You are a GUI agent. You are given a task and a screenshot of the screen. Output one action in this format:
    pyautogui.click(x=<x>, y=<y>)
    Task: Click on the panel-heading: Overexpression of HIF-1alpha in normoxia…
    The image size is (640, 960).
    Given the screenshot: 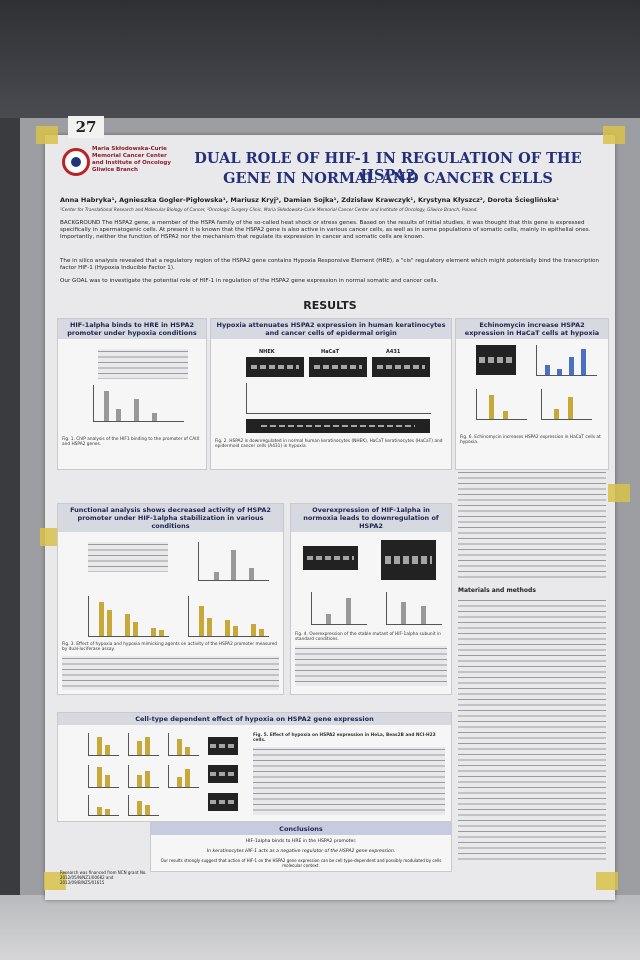 What is the action you would take?
    pyautogui.click(x=371, y=518)
    